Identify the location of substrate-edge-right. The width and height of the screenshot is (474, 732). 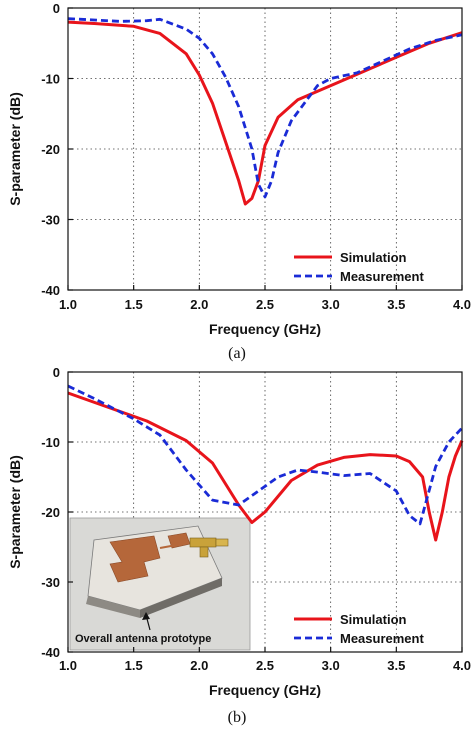
(181, 598).